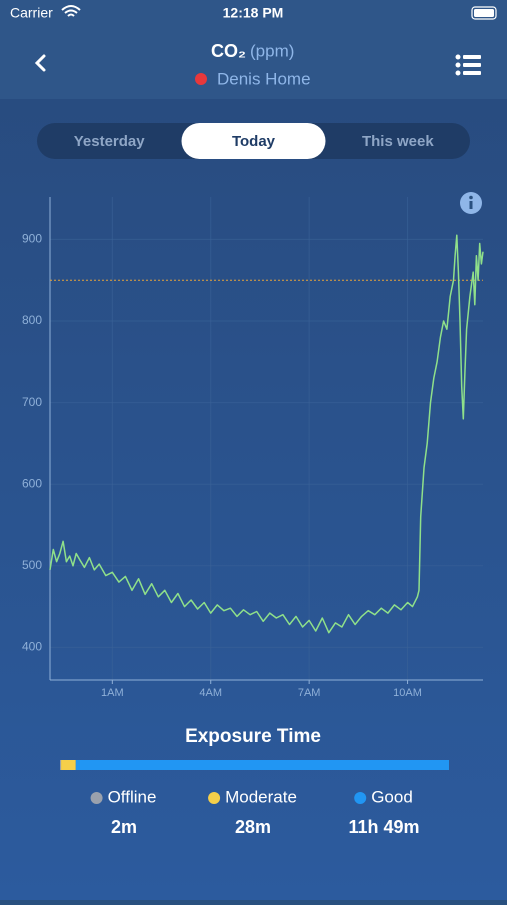  I want to click on x-tick-label: 7AM, so click(309, 693).